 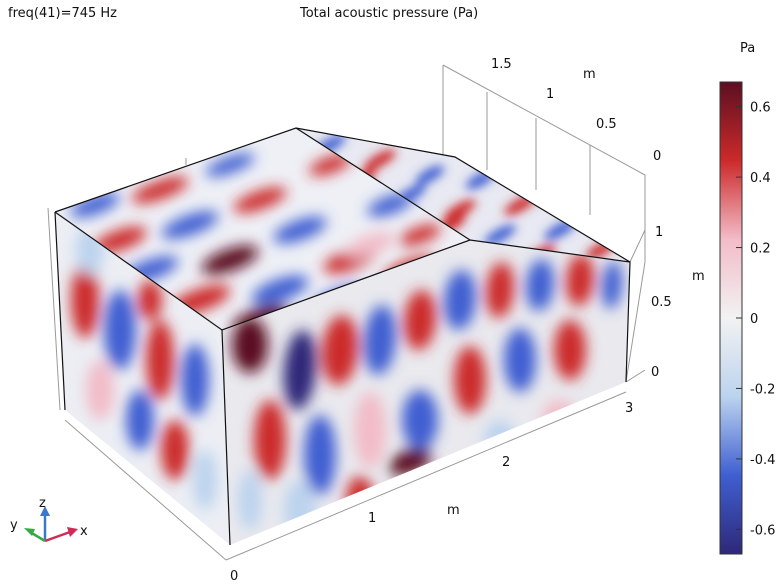 I want to click on y-tick: 1, so click(x=550, y=94).